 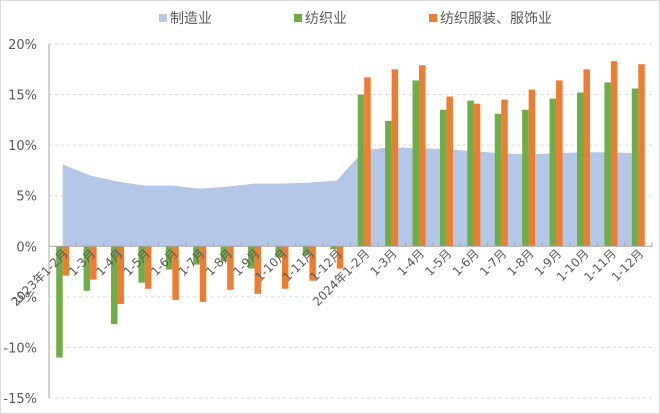 I want to click on x-category-label: 1-6月, so click(x=466, y=263).